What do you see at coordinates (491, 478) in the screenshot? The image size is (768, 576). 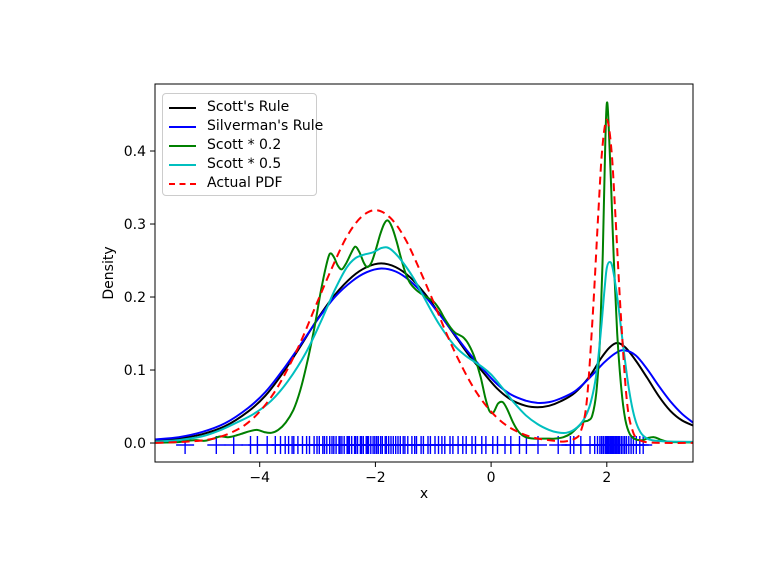 I see `x-tick-label: 0` at bounding box center [491, 478].